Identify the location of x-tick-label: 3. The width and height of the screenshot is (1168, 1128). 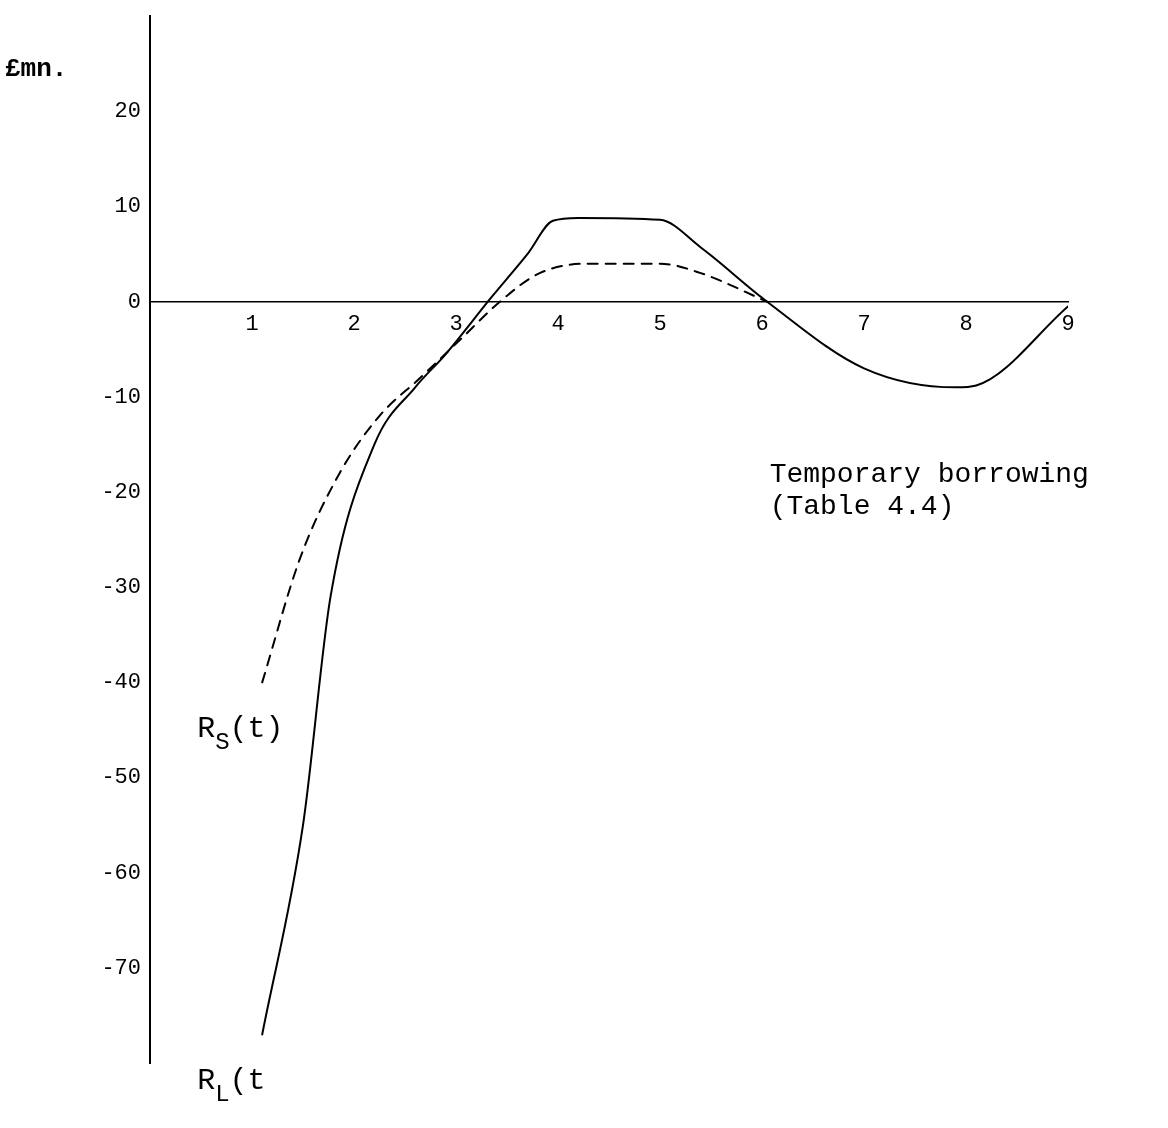
(456, 324).